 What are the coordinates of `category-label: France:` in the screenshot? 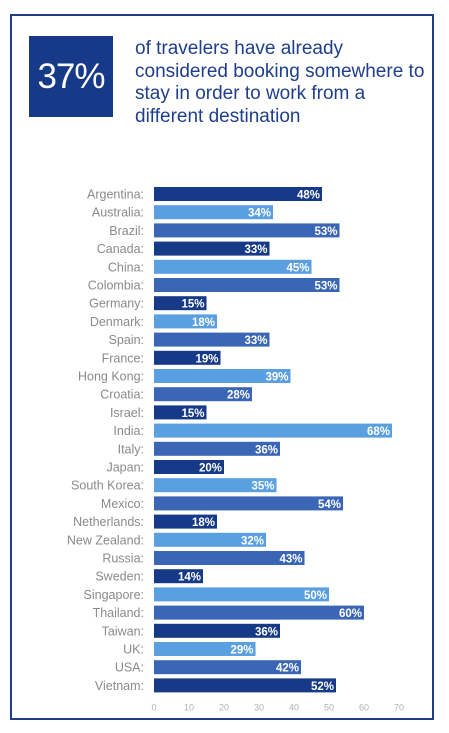 It's located at (123, 358).